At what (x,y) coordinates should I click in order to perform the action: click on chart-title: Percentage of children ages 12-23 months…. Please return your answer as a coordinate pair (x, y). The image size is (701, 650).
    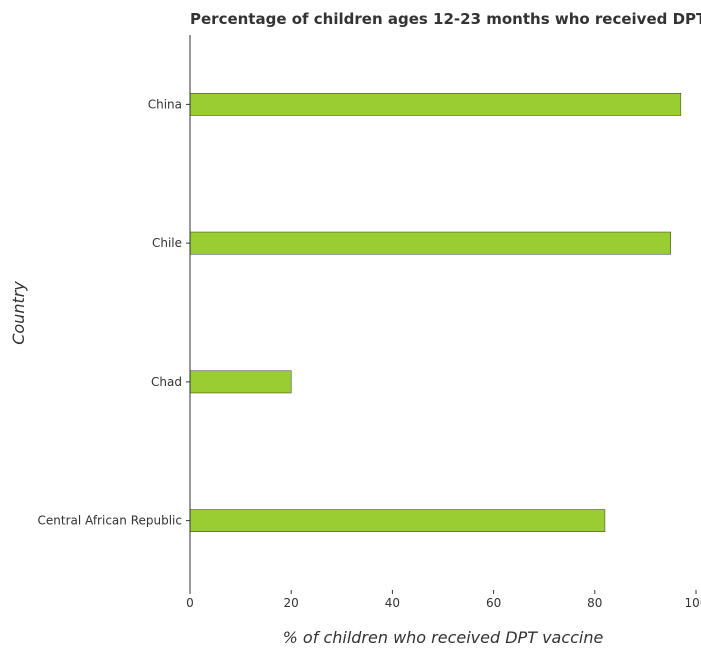
    Looking at the image, I should click on (445, 19).